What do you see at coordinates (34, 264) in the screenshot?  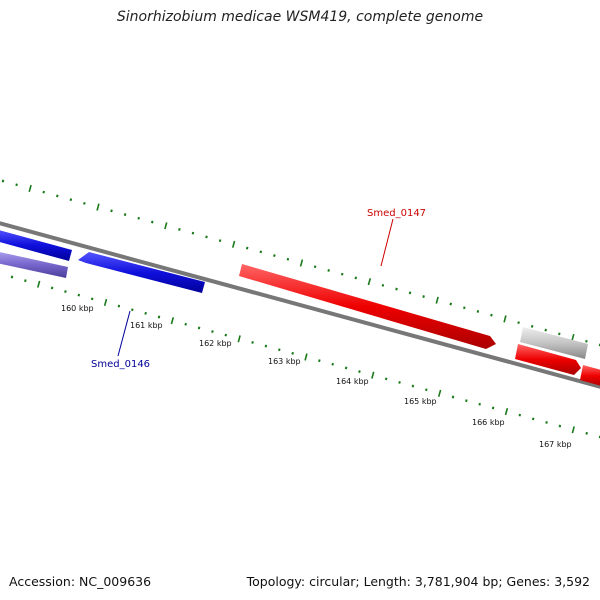 I see `gene-arrow-pseudo-reverse` at bounding box center [34, 264].